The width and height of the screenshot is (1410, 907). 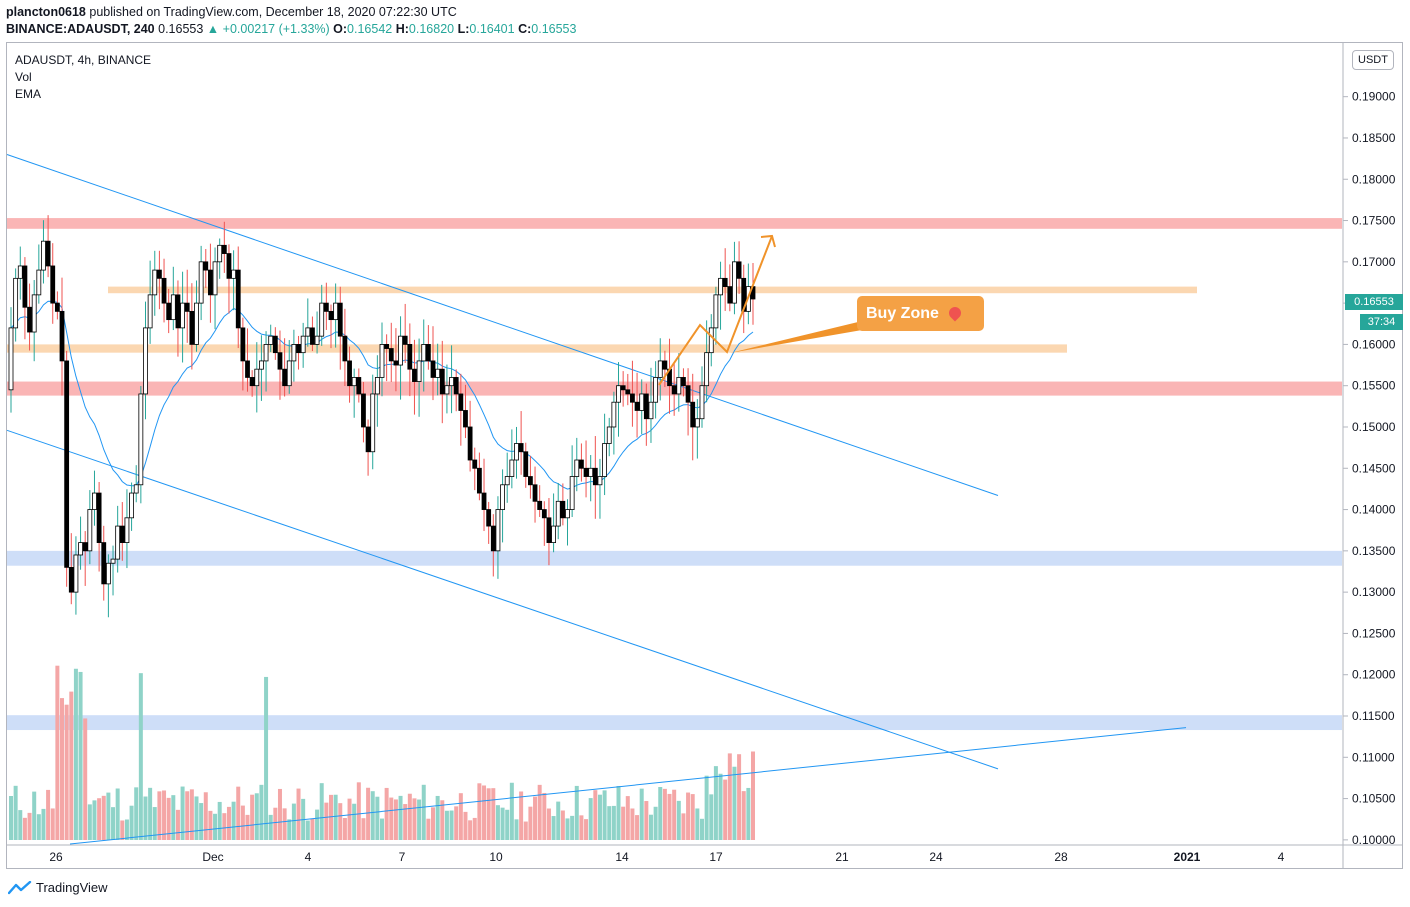 What do you see at coordinates (1373, 60) in the screenshot?
I see `currency-button: USDT` at bounding box center [1373, 60].